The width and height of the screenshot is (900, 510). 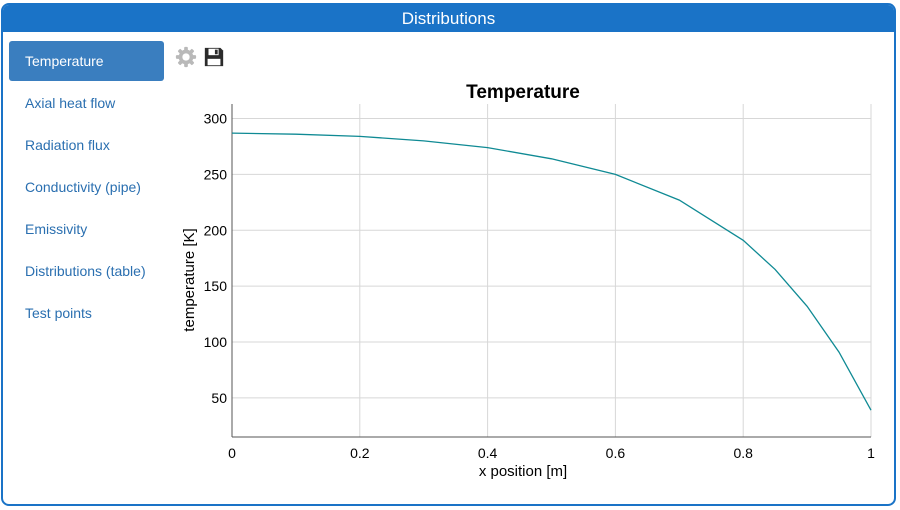 I want to click on floppy-disk-icon, so click(x=214, y=57).